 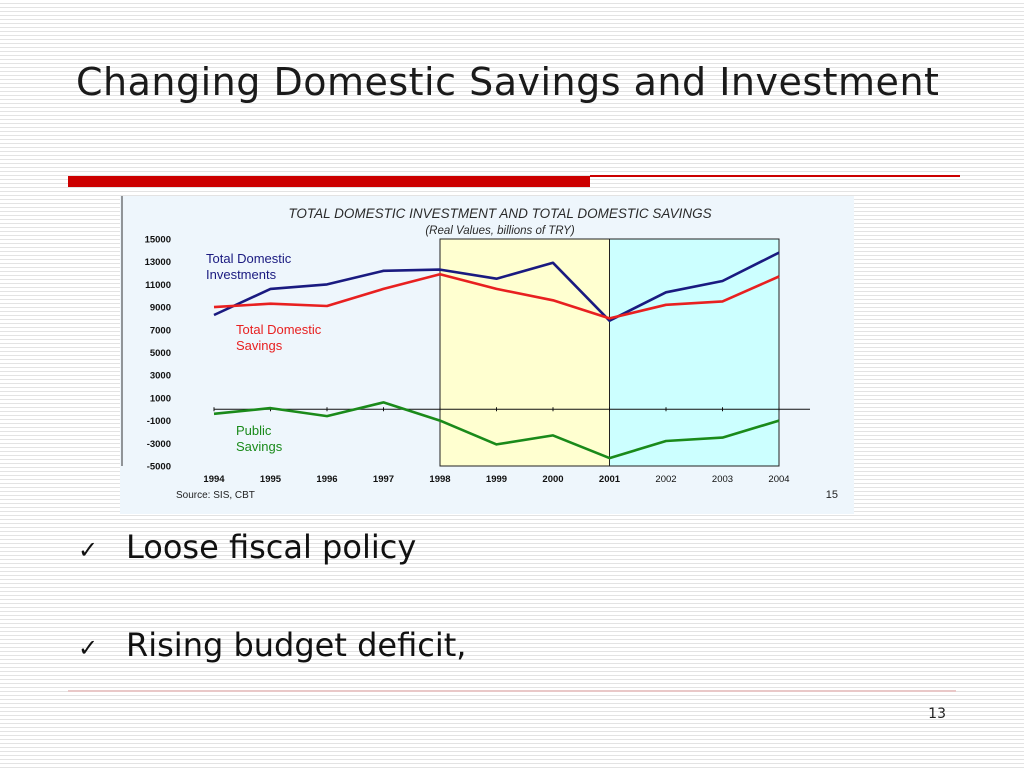 What do you see at coordinates (271, 479) in the screenshot?
I see `x-tick-label: 1995` at bounding box center [271, 479].